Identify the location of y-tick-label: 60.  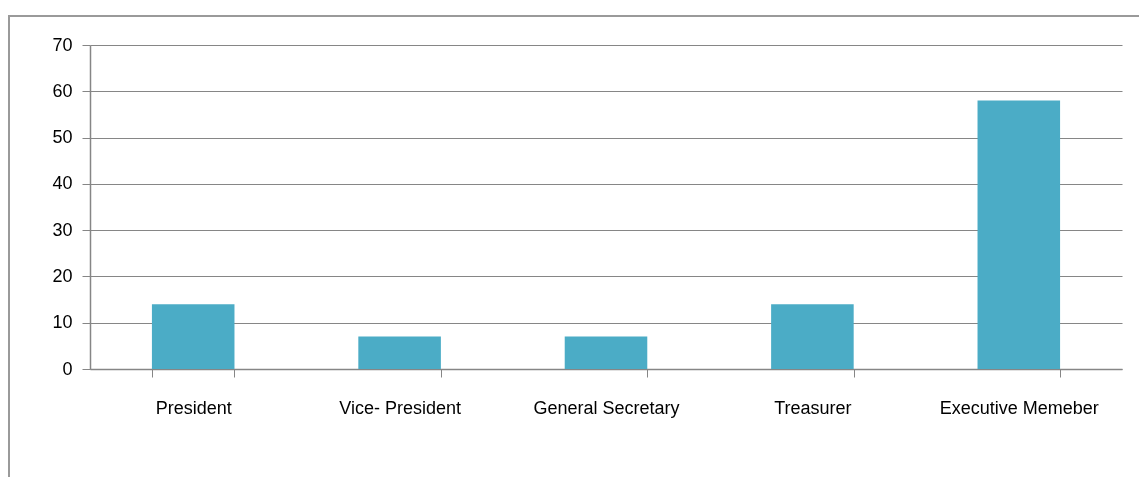
(62, 90).